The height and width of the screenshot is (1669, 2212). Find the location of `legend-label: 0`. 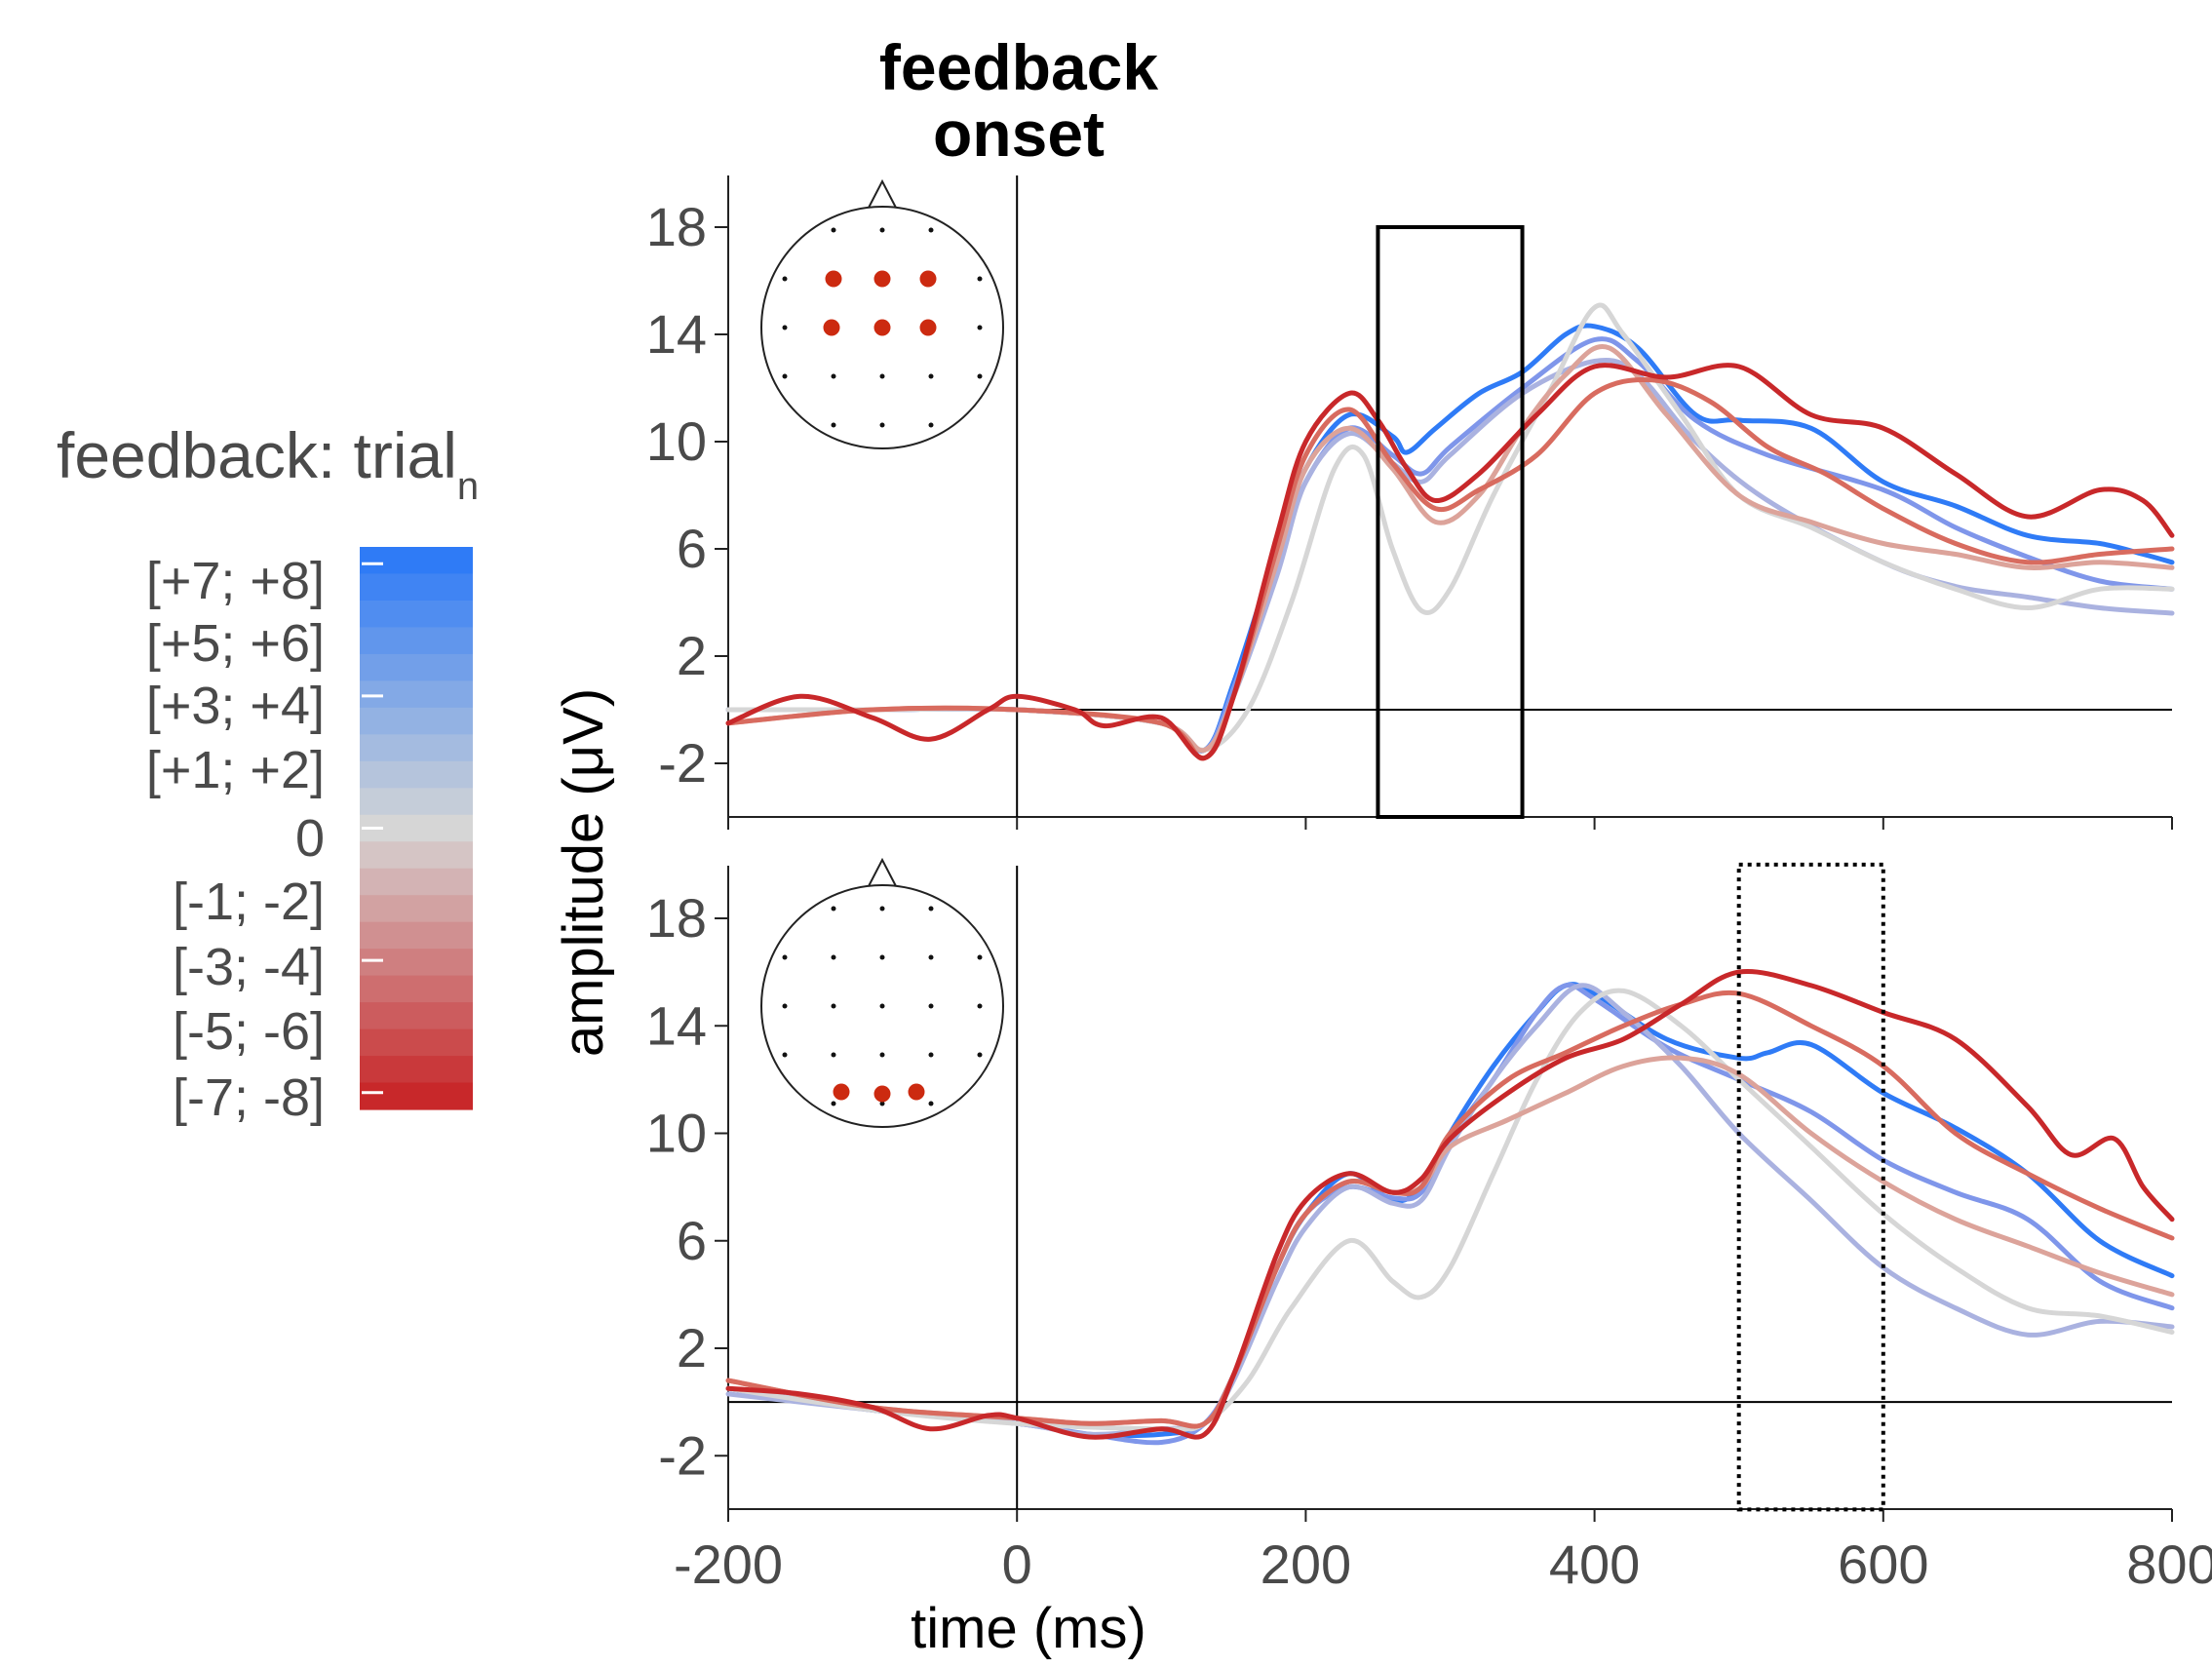

legend-label: 0 is located at coordinates (310, 839).